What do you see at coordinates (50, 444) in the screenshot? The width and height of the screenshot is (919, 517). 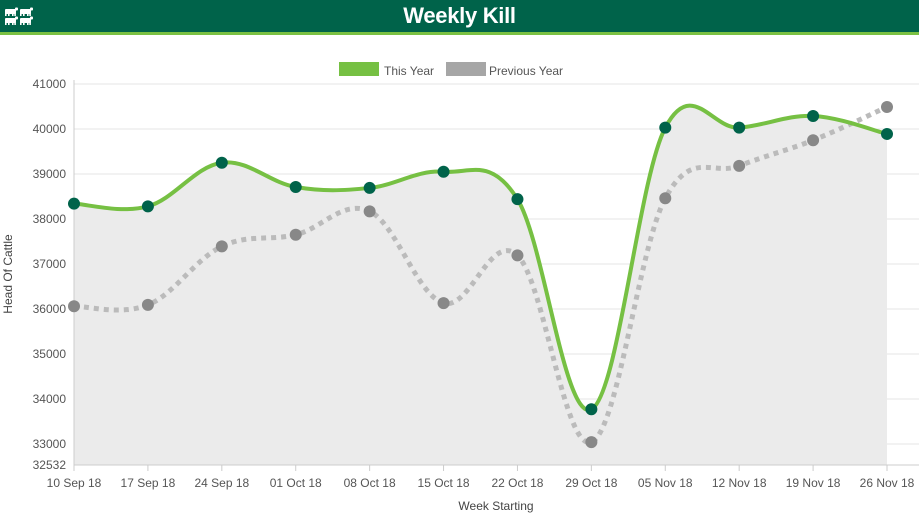 I see `y-tick-label: 33000` at bounding box center [50, 444].